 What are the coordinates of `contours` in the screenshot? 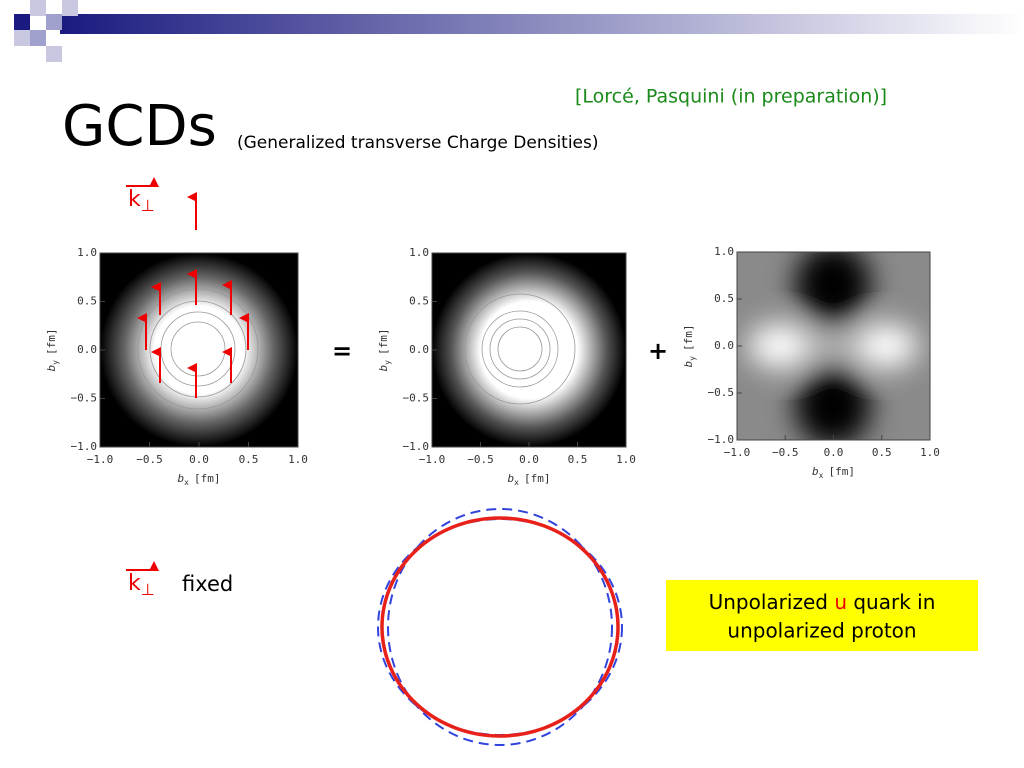 It's located at (520, 349).